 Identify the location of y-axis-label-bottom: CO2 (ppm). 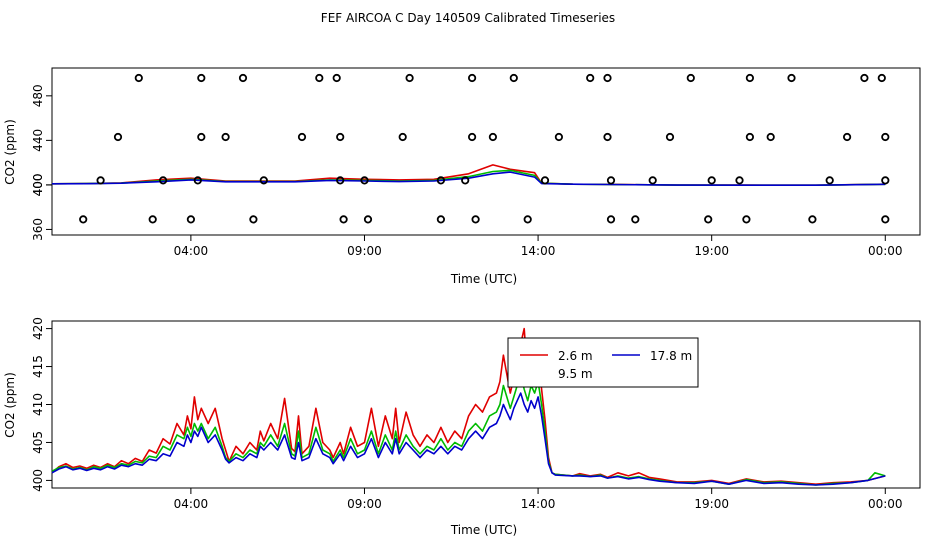
(10, 405).